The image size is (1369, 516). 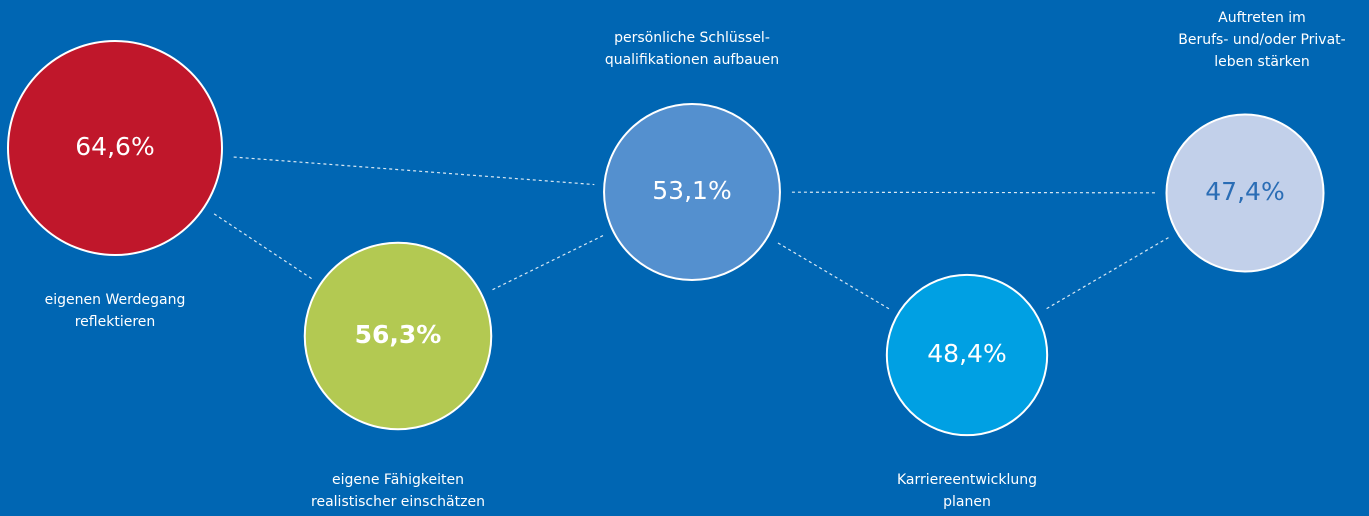 What do you see at coordinates (115, 300) in the screenshot?
I see `category-label: eigenen Werdegang` at bounding box center [115, 300].